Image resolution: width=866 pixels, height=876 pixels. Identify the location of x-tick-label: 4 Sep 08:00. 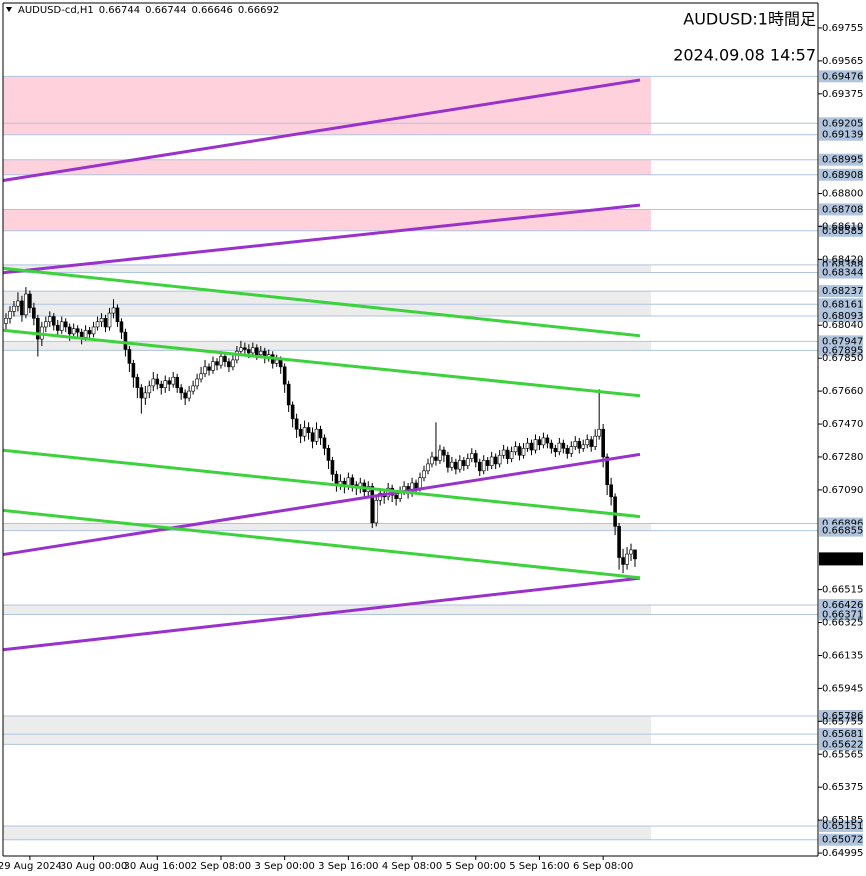
(412, 866).